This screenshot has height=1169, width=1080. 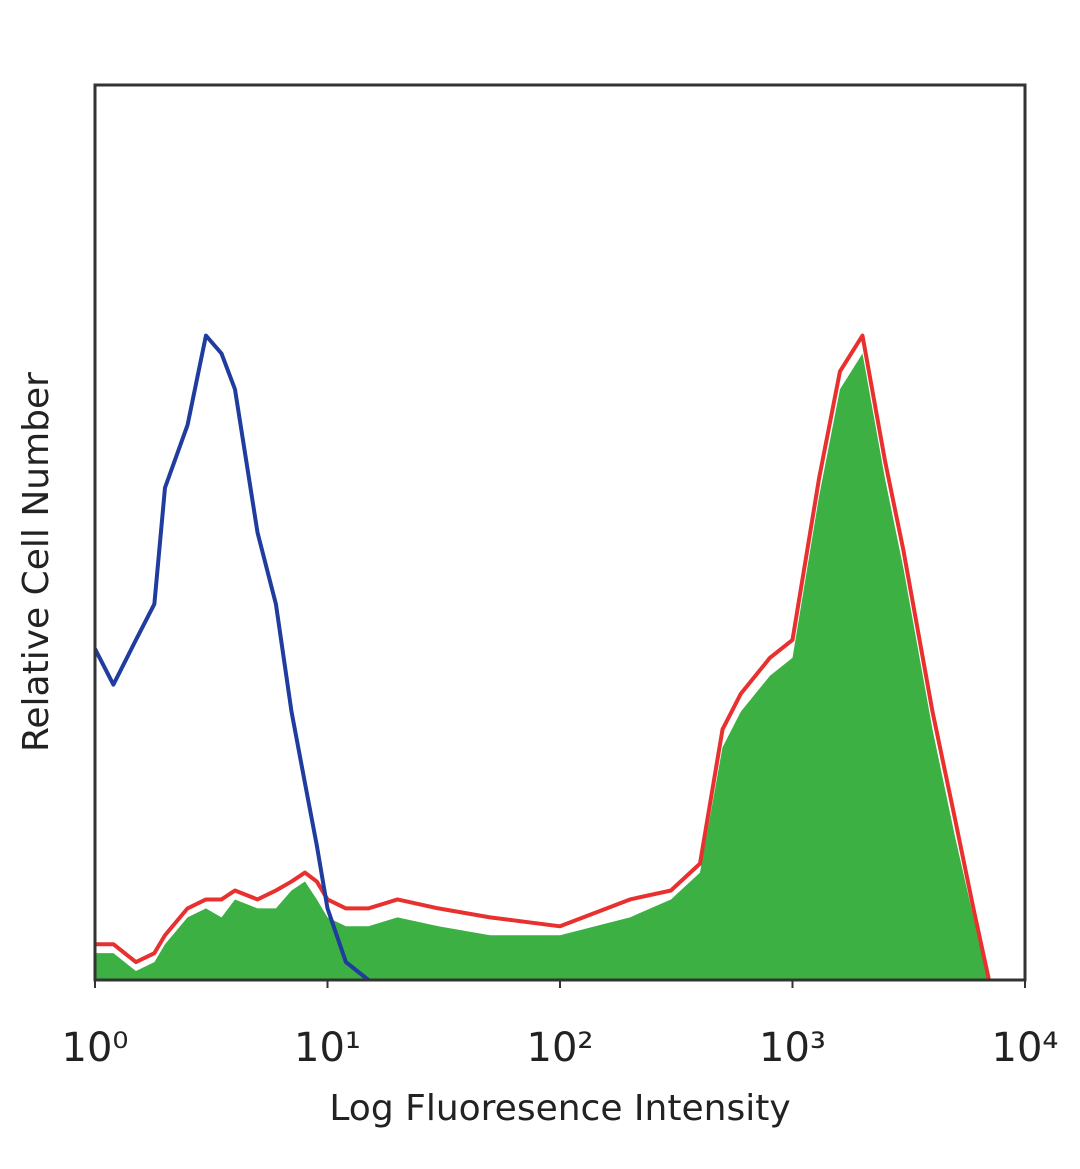 What do you see at coordinates (95, 1048) in the screenshot?
I see `x-tick-label: 10⁰` at bounding box center [95, 1048].